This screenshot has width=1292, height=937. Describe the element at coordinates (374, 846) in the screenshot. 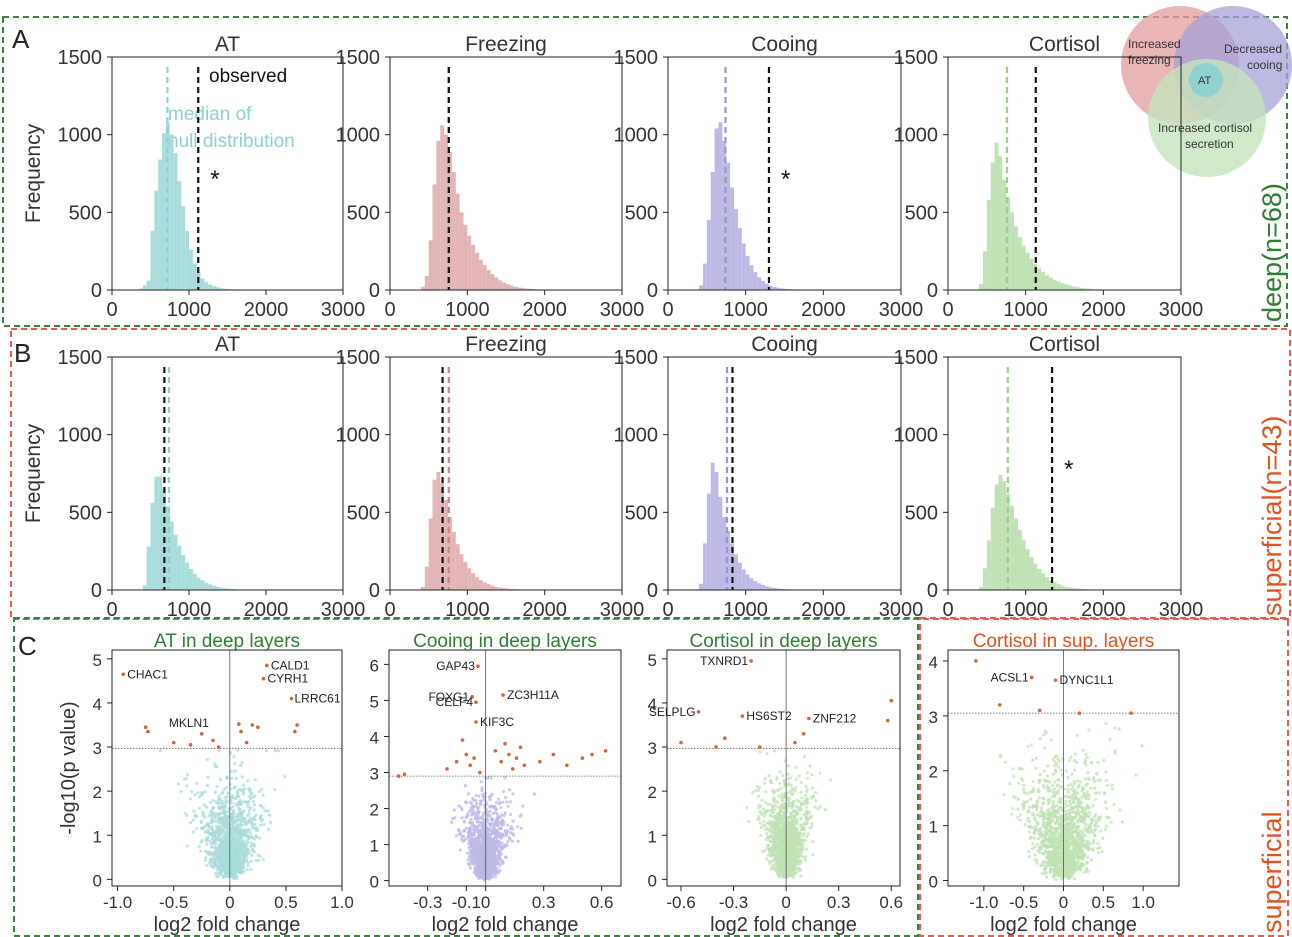

I see `y-tick-label: 1` at that location.